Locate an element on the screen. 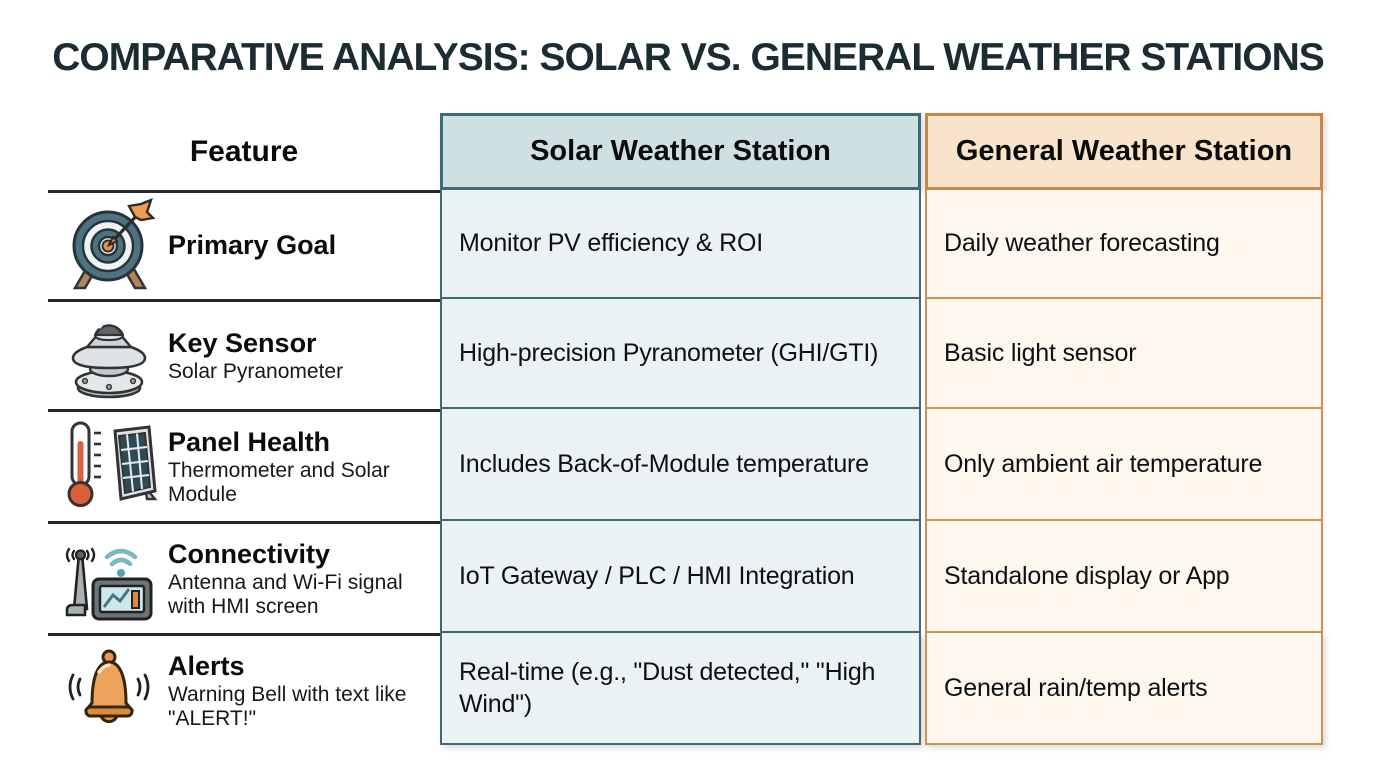 The width and height of the screenshot is (1376, 768). feature-cell: Primary Goal is located at coordinates (244, 244).